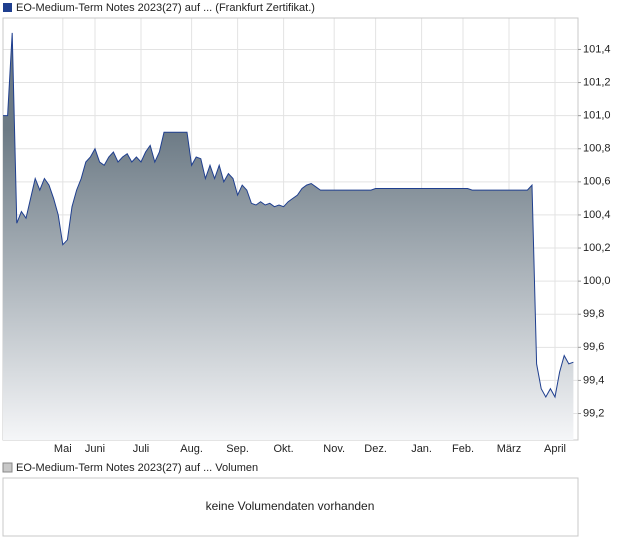 The image size is (620, 551). I want to click on y-tick-label: 99,8, so click(593, 314).